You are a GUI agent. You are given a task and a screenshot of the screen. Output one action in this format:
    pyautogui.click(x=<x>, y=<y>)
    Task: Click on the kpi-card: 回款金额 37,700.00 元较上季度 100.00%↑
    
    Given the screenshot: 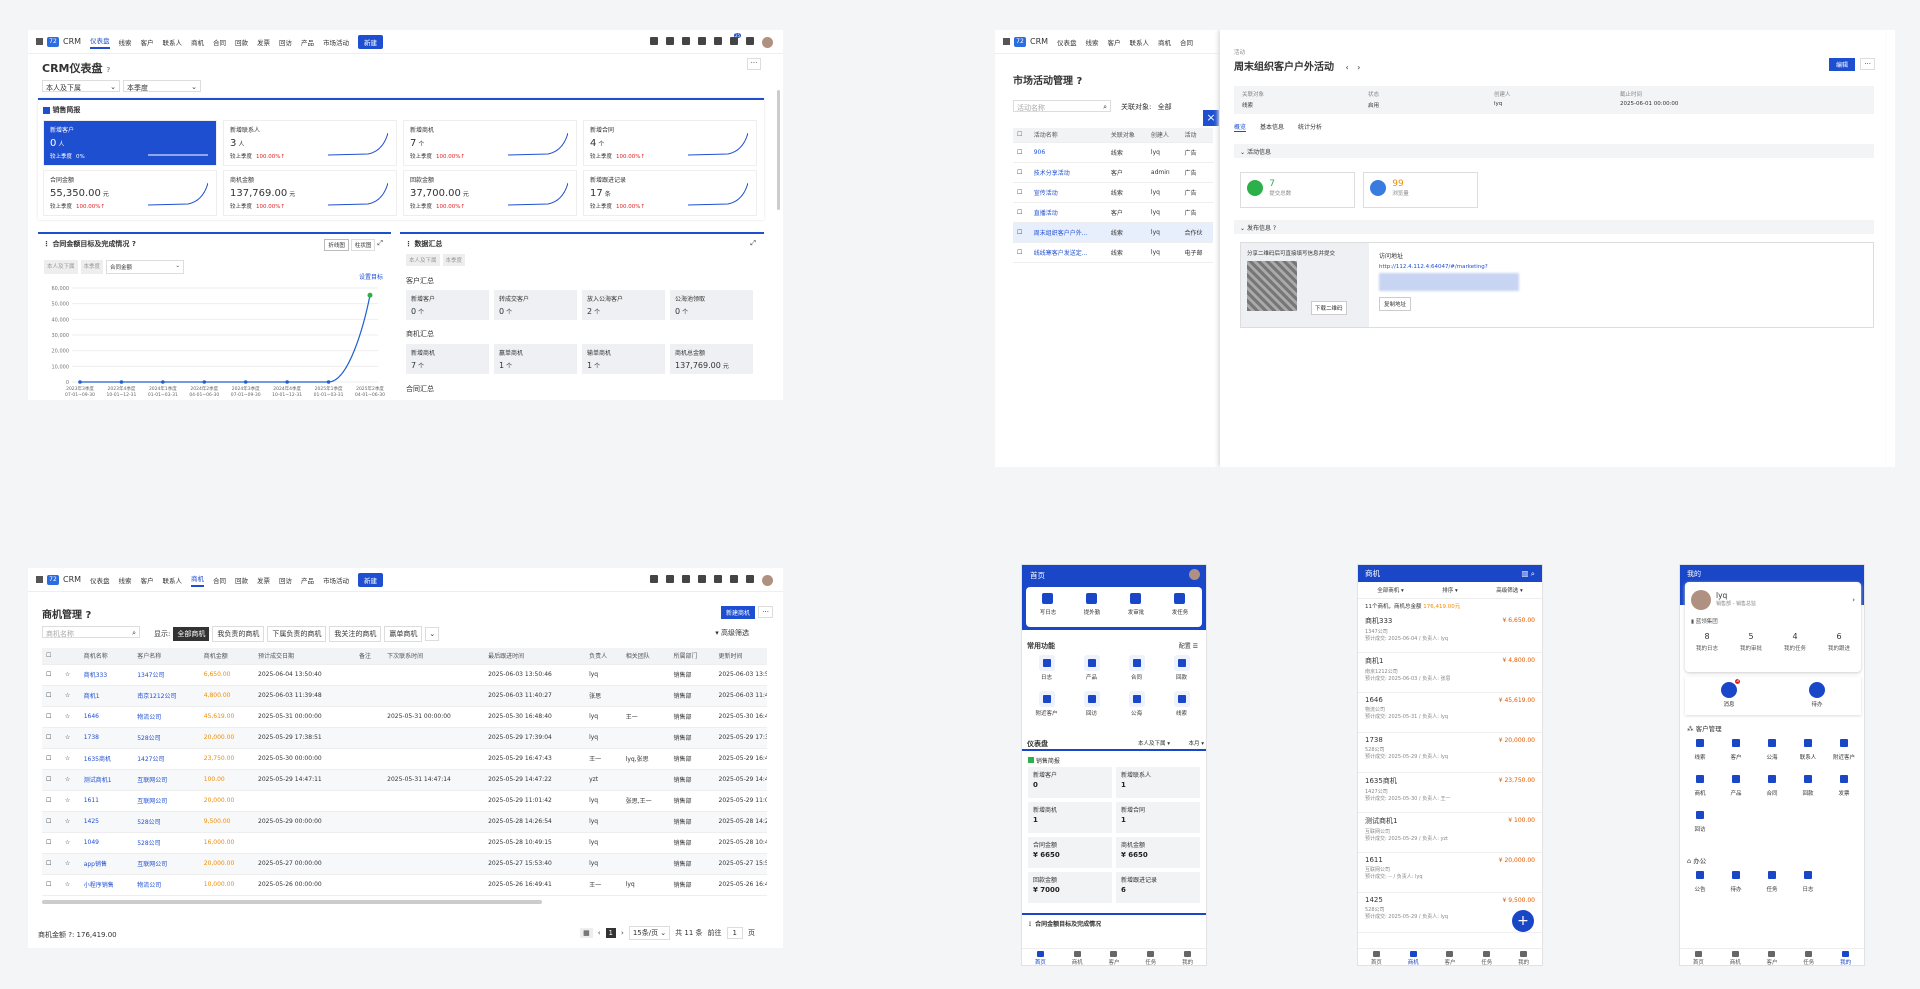 What is the action you would take?
    pyautogui.click(x=490, y=193)
    